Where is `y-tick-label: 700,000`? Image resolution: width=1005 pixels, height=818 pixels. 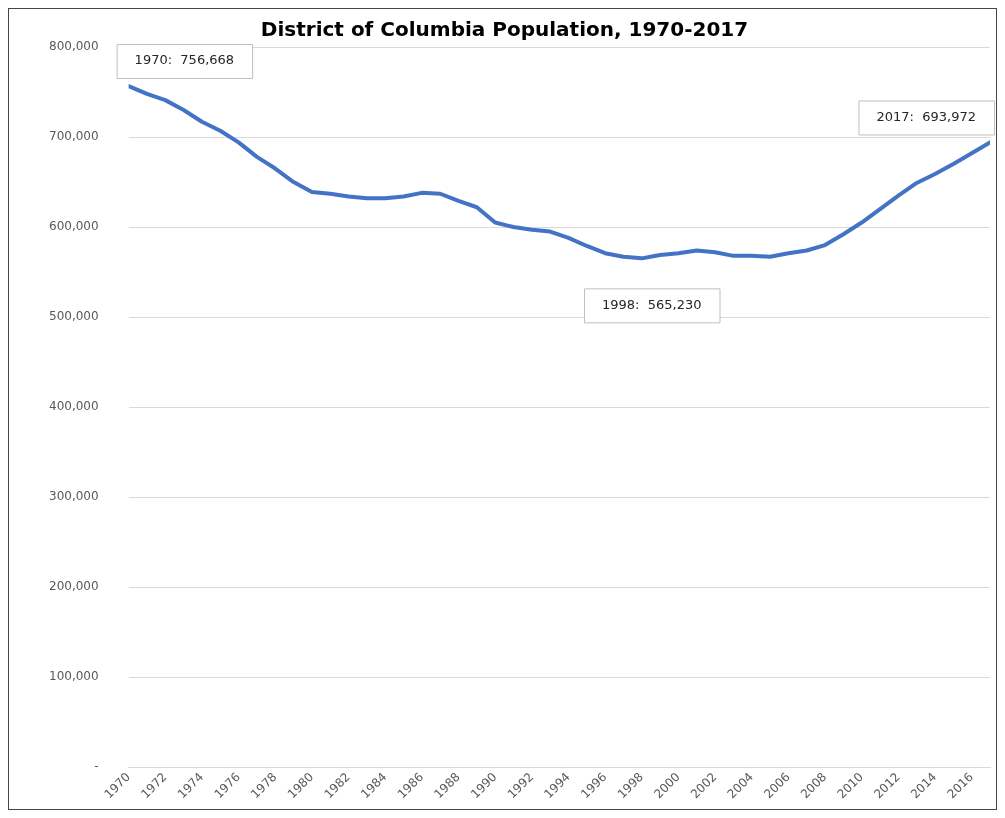
y-tick-label: 700,000 is located at coordinates (74, 136).